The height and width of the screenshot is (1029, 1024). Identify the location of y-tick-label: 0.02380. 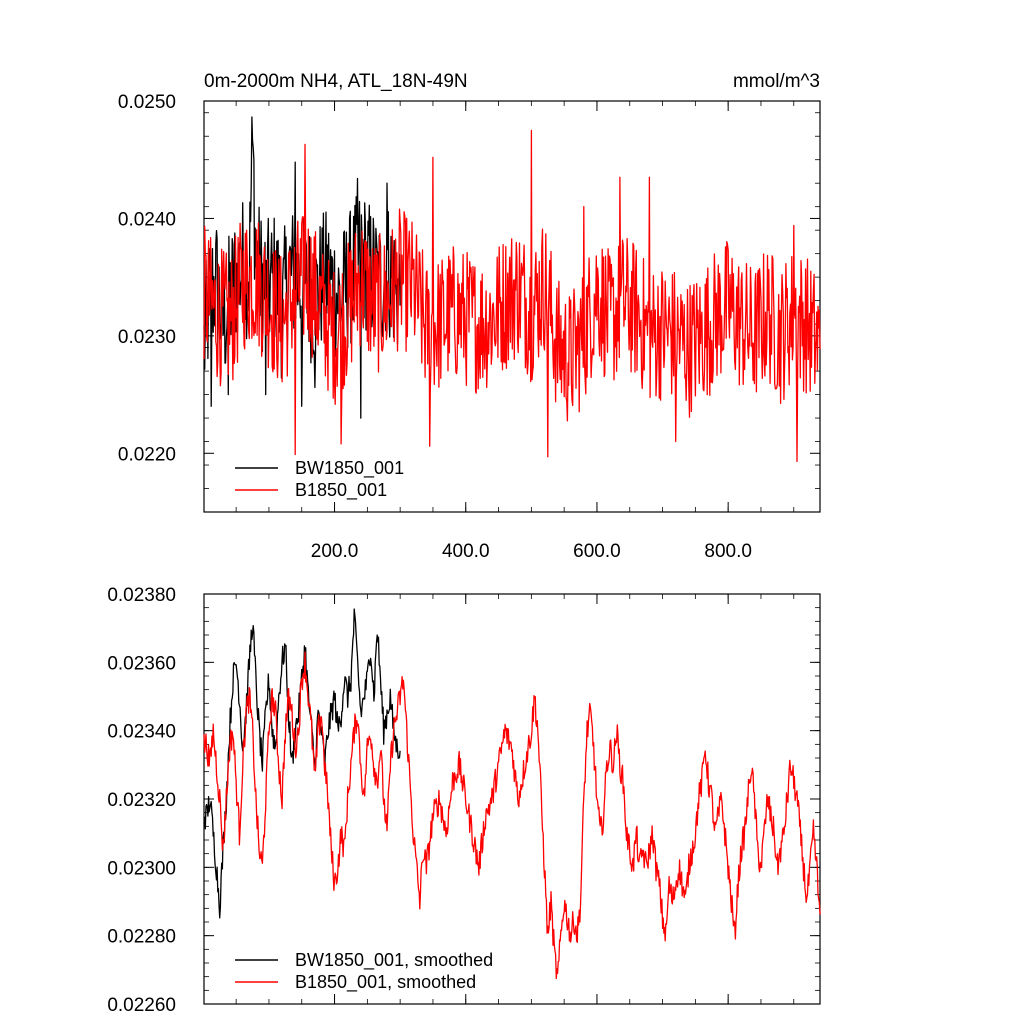
(141, 595).